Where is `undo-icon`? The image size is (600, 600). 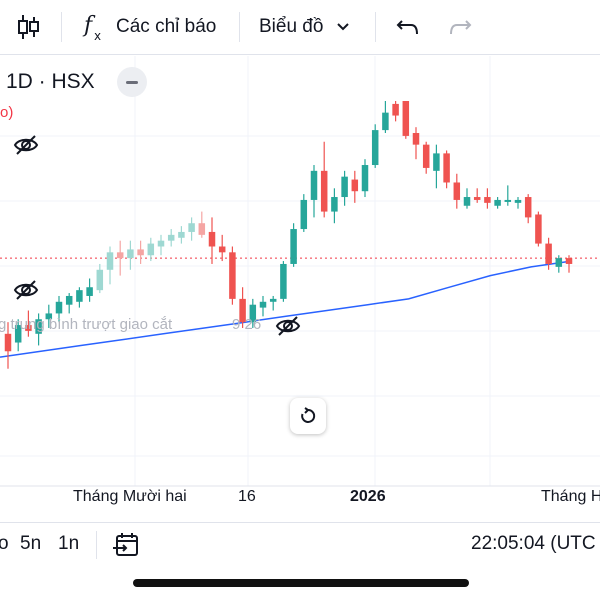
undo-icon is located at coordinates (407, 27).